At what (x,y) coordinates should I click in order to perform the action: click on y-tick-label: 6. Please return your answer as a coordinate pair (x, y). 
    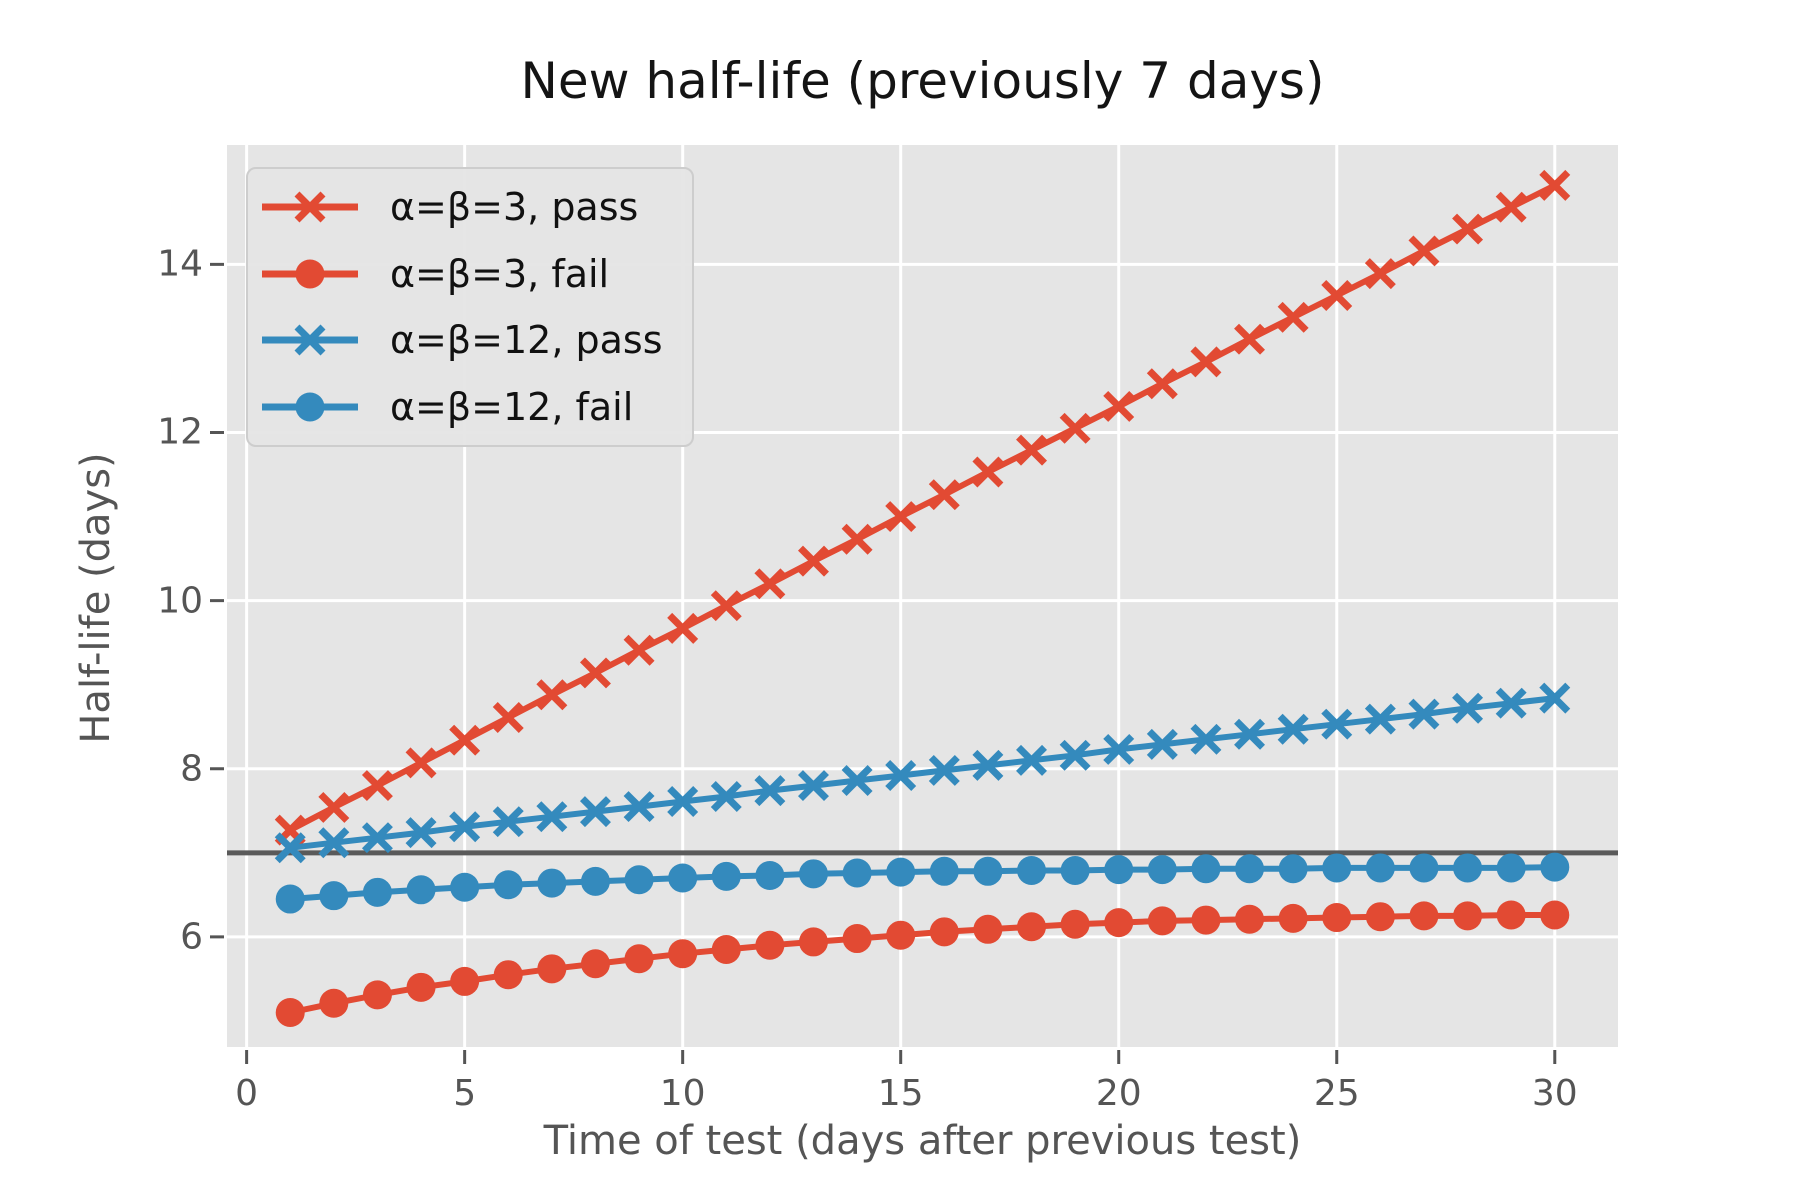
    Looking at the image, I should click on (191, 937).